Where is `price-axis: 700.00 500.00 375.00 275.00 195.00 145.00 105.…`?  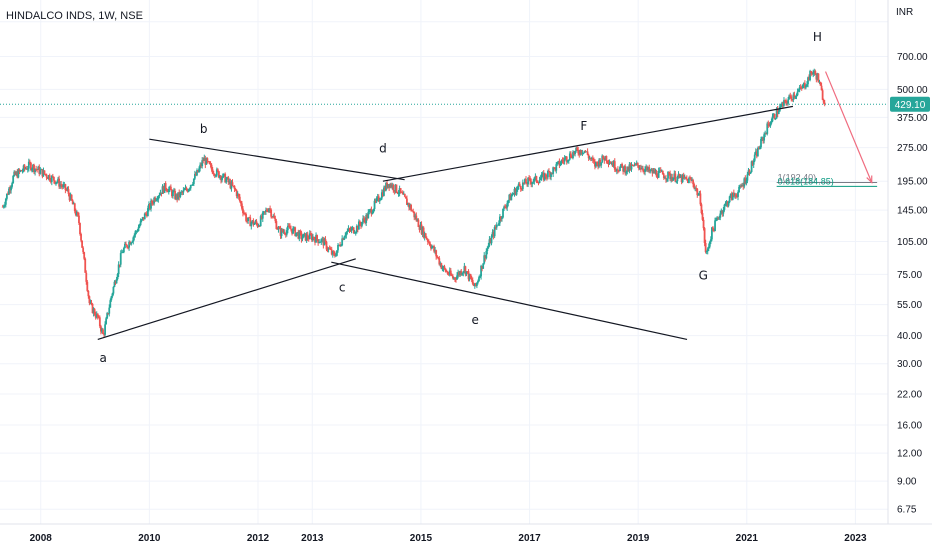
price-axis: 700.00 500.00 375.00 275.00 195.00 145.00 105.… is located at coordinates (912, 284).